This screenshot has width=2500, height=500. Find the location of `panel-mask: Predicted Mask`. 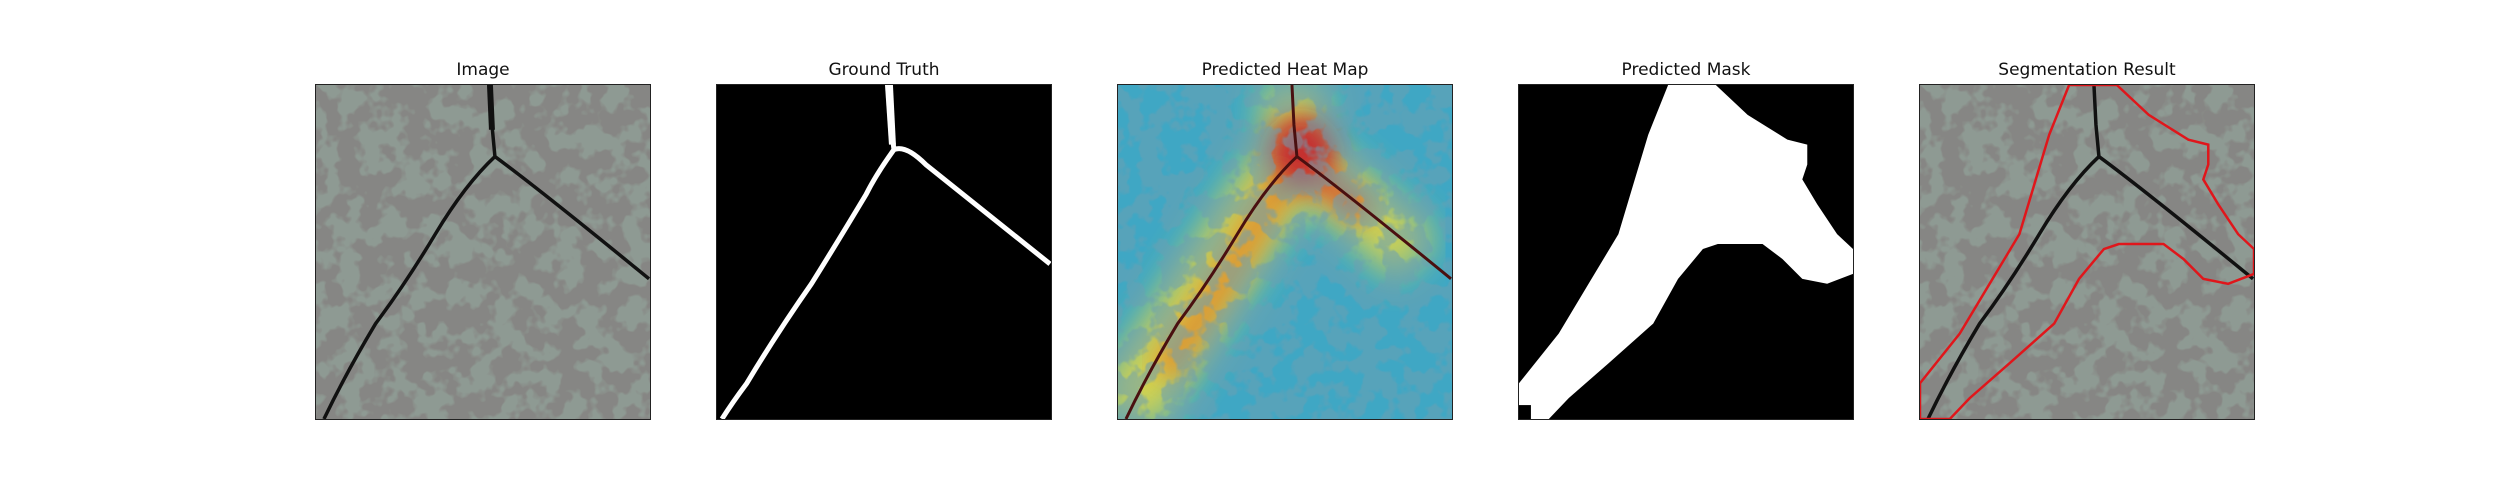

panel-mask: Predicted Mask is located at coordinates (1686, 241).